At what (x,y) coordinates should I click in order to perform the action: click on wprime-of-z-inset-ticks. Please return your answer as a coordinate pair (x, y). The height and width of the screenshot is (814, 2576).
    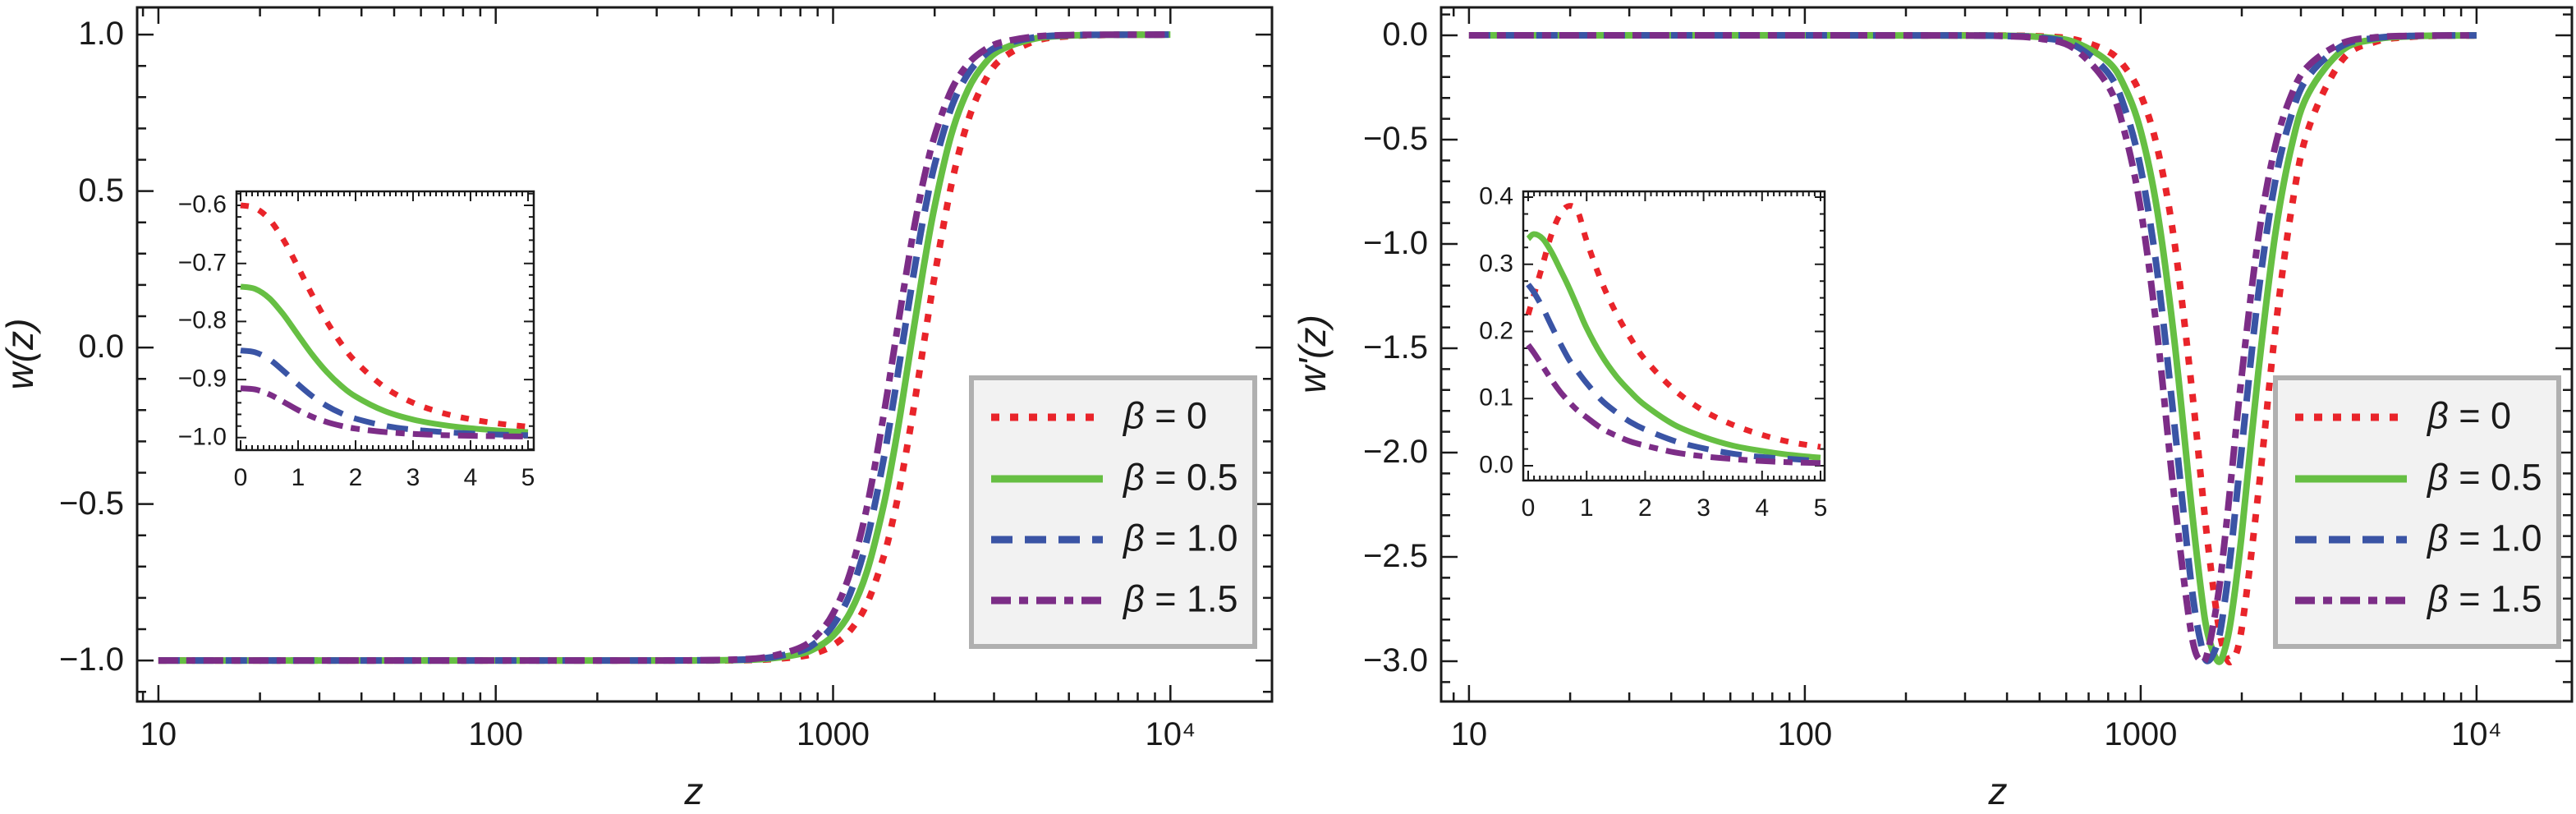
    Looking at the image, I should click on (1674, 336).